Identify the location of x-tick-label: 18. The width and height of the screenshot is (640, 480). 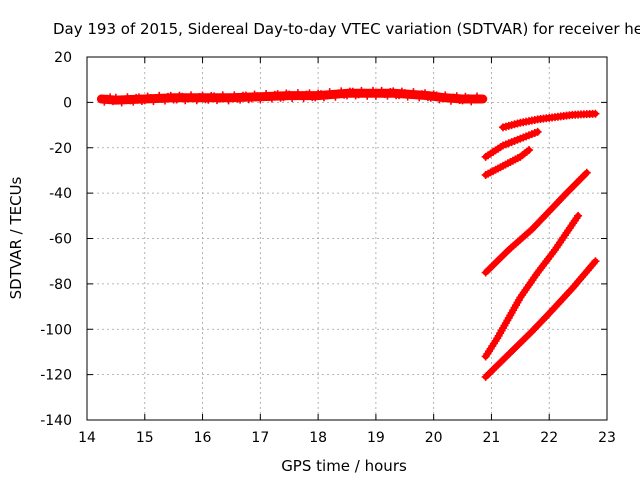
(318, 438).